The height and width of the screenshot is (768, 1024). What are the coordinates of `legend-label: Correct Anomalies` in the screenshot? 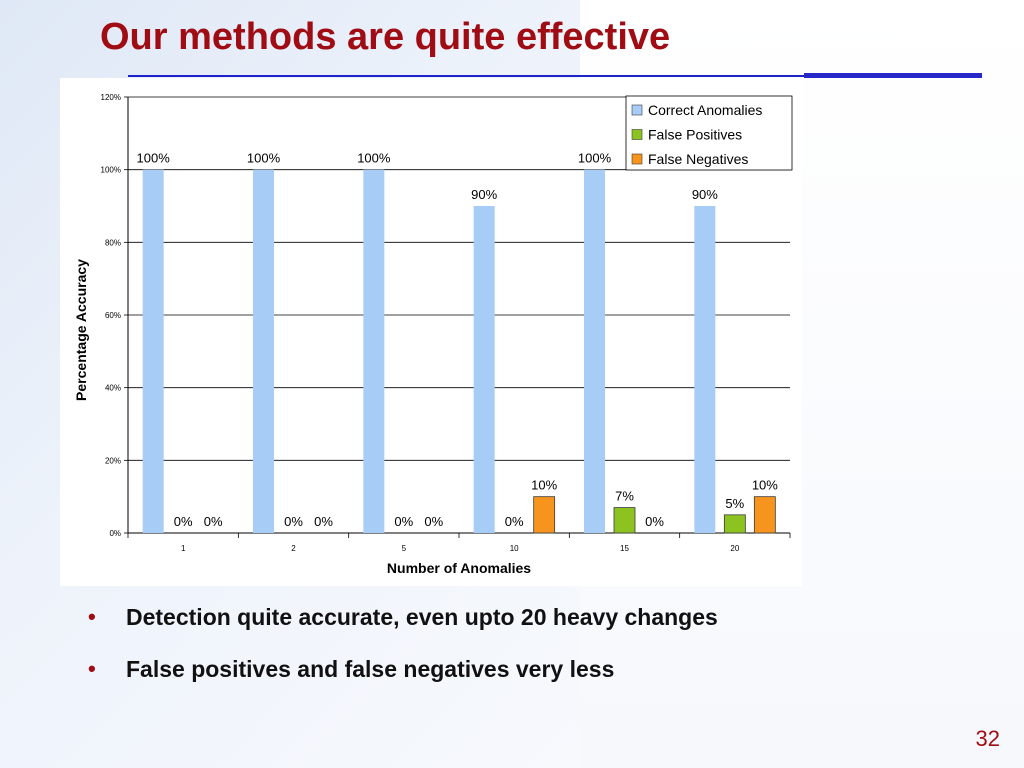 It's located at (705, 110).